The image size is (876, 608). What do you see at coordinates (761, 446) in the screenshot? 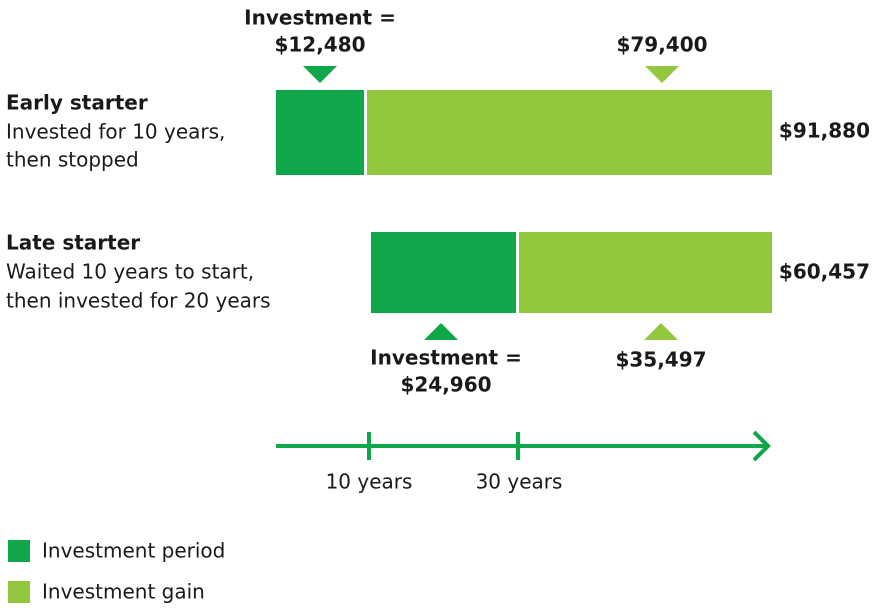
I see `arrow-head` at bounding box center [761, 446].